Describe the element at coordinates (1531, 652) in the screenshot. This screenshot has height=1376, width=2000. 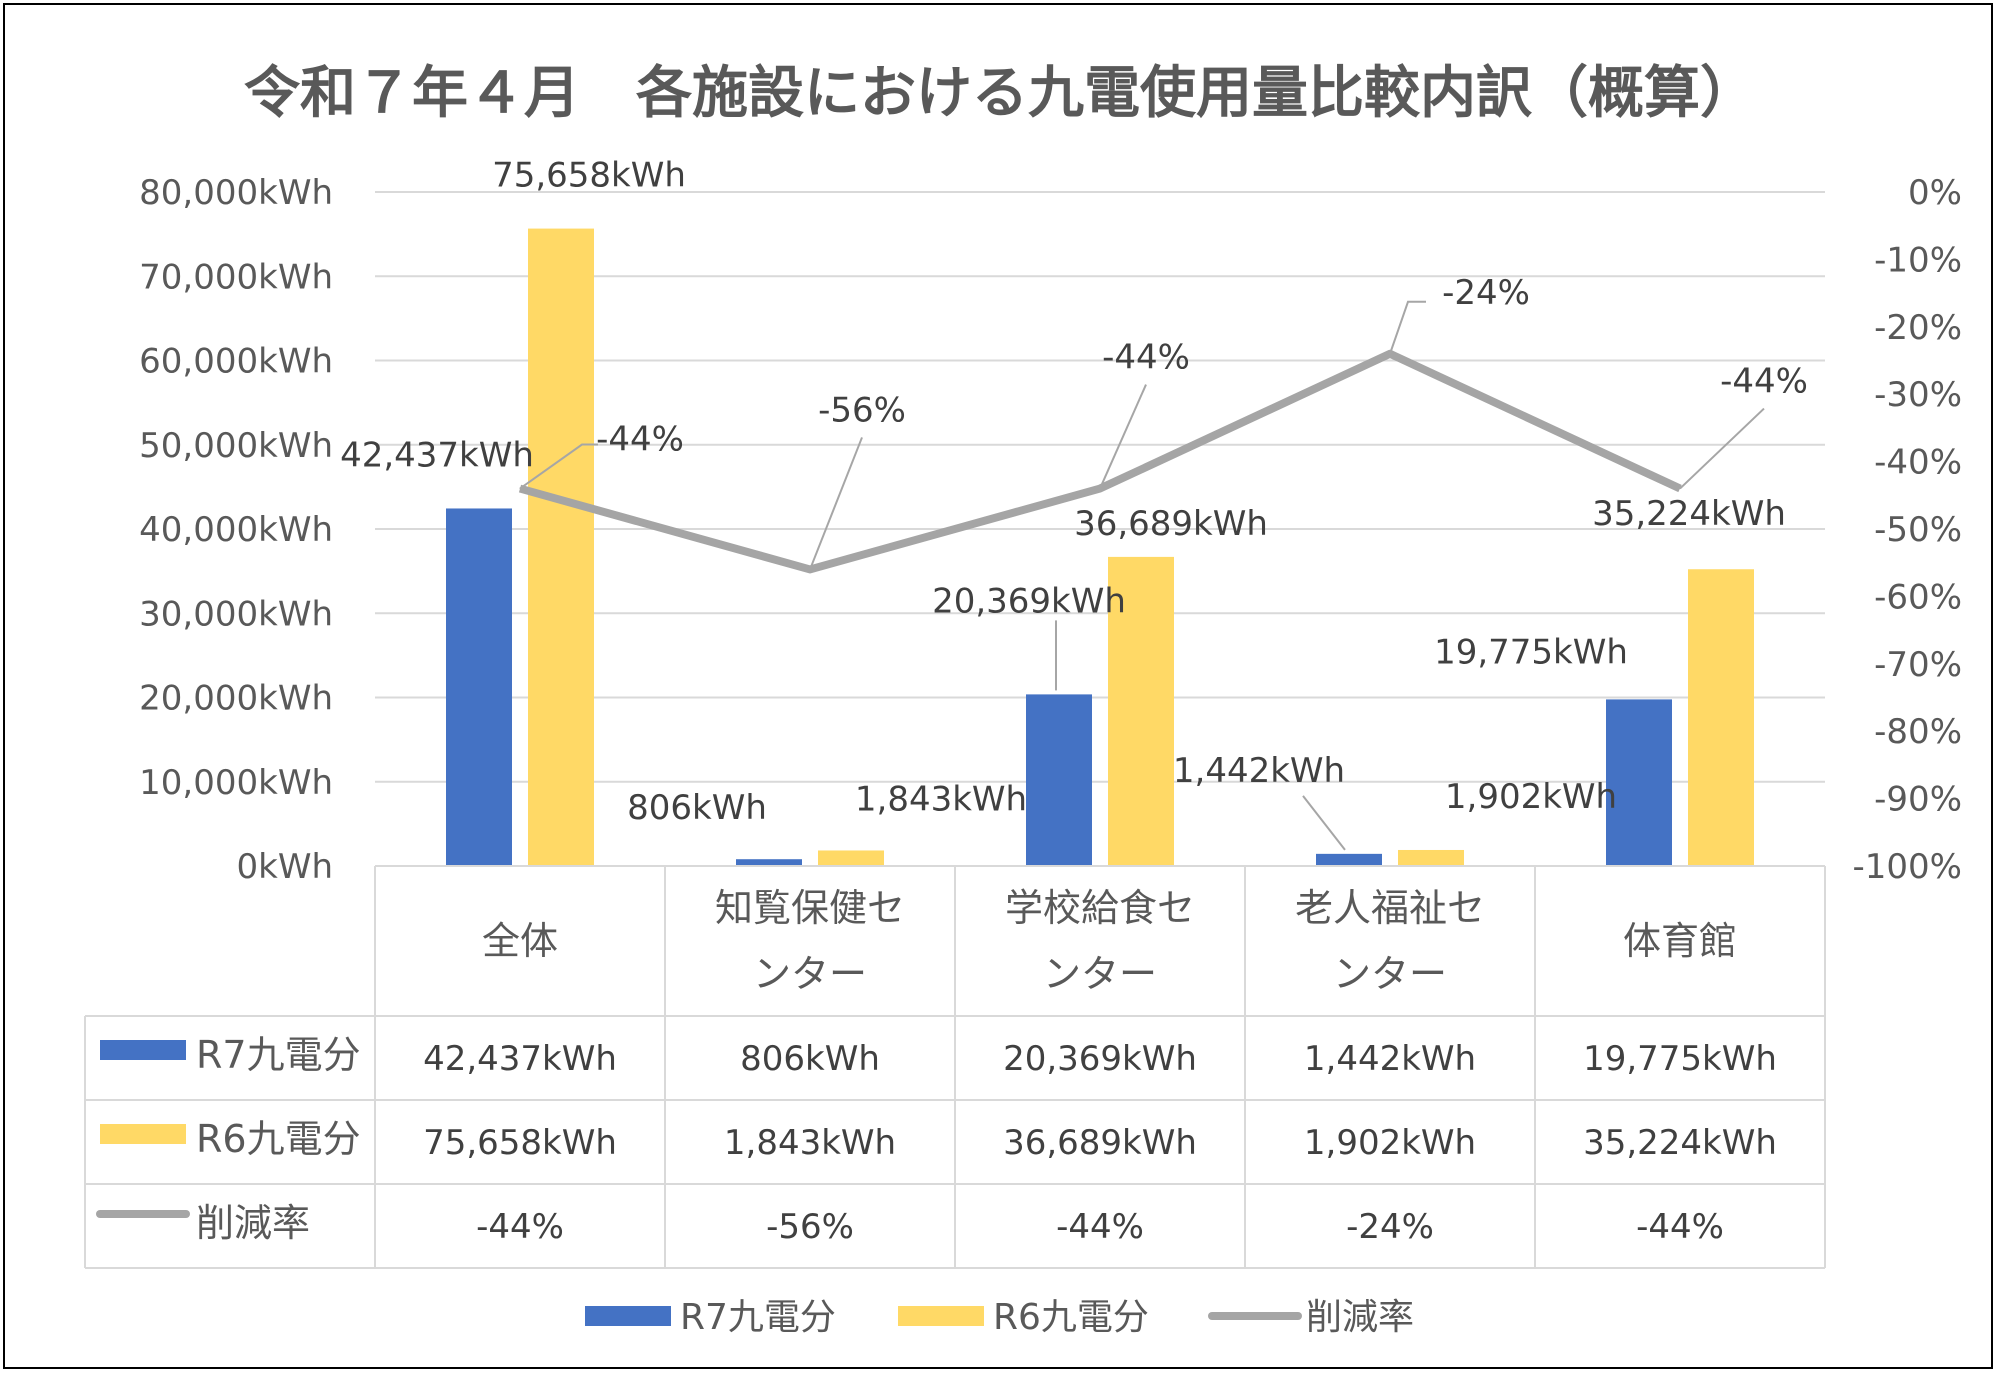
I see `r7-data-label: 19,775kWh` at that location.